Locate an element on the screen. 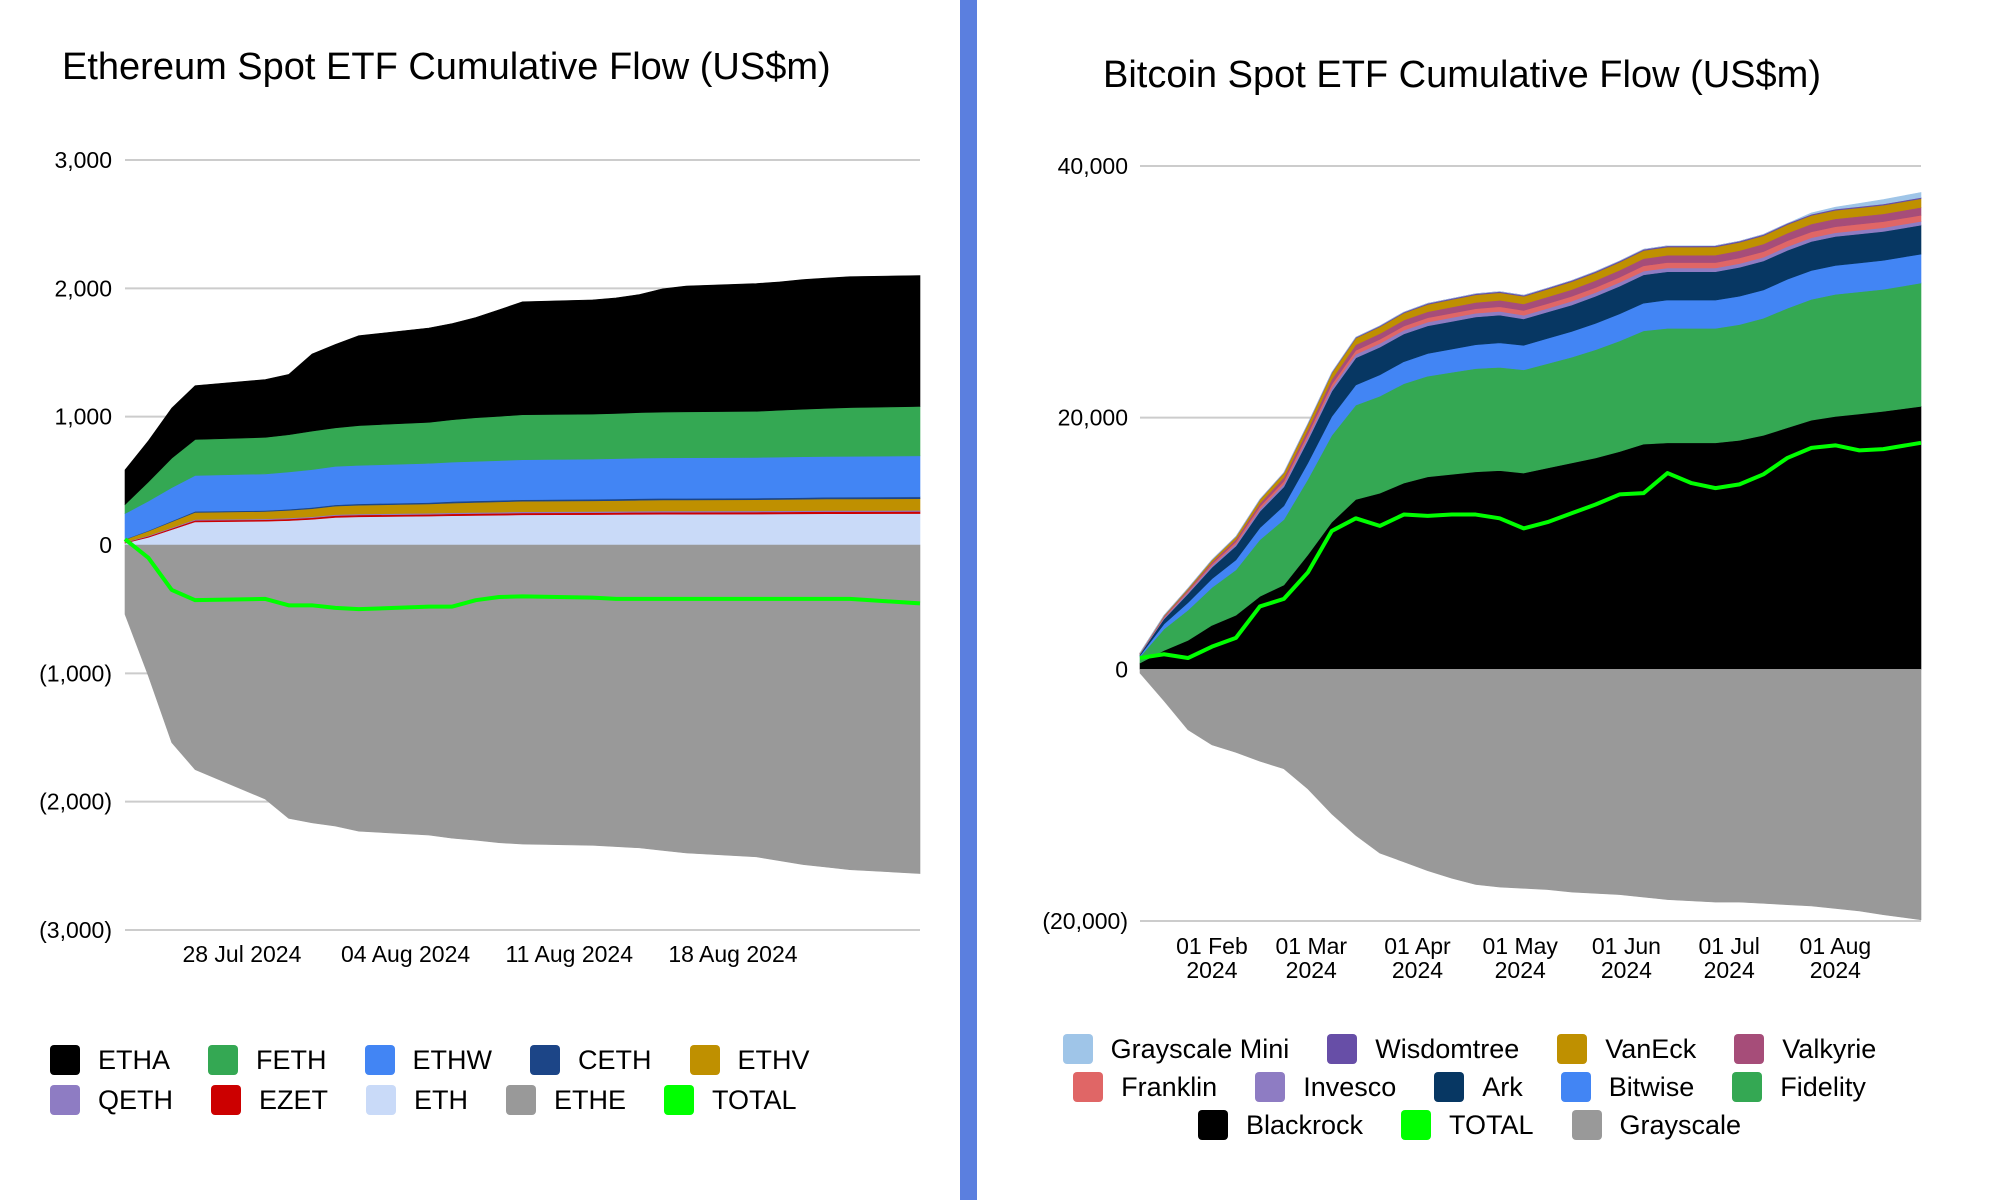 This screenshot has width=2000, height=1200. legend-label: Blackrock is located at coordinates (1304, 1124).